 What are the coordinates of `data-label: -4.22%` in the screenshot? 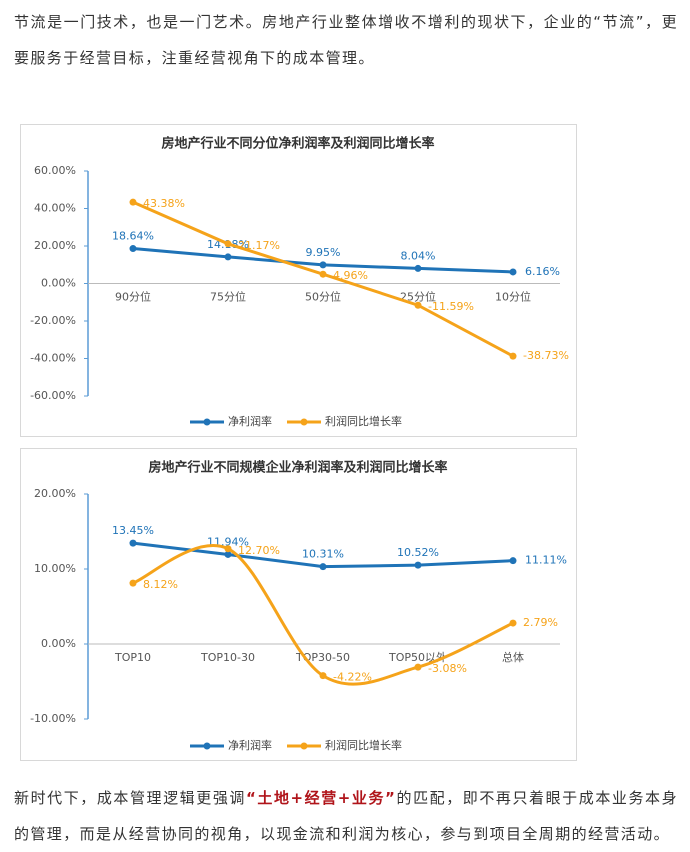 It's located at (352, 677).